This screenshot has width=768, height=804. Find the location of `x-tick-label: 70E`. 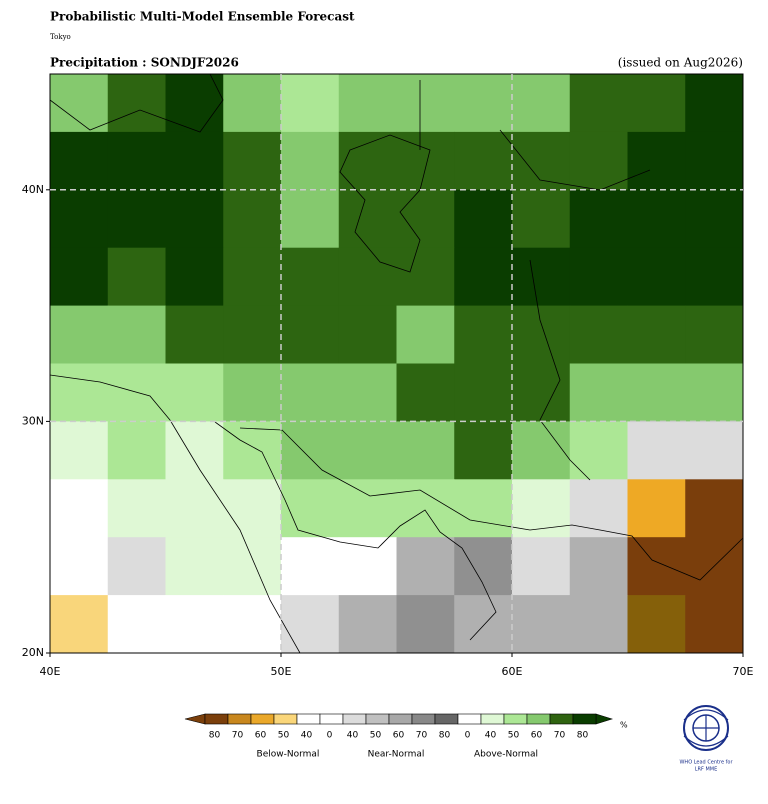

x-tick-label: 70E is located at coordinates (743, 671).